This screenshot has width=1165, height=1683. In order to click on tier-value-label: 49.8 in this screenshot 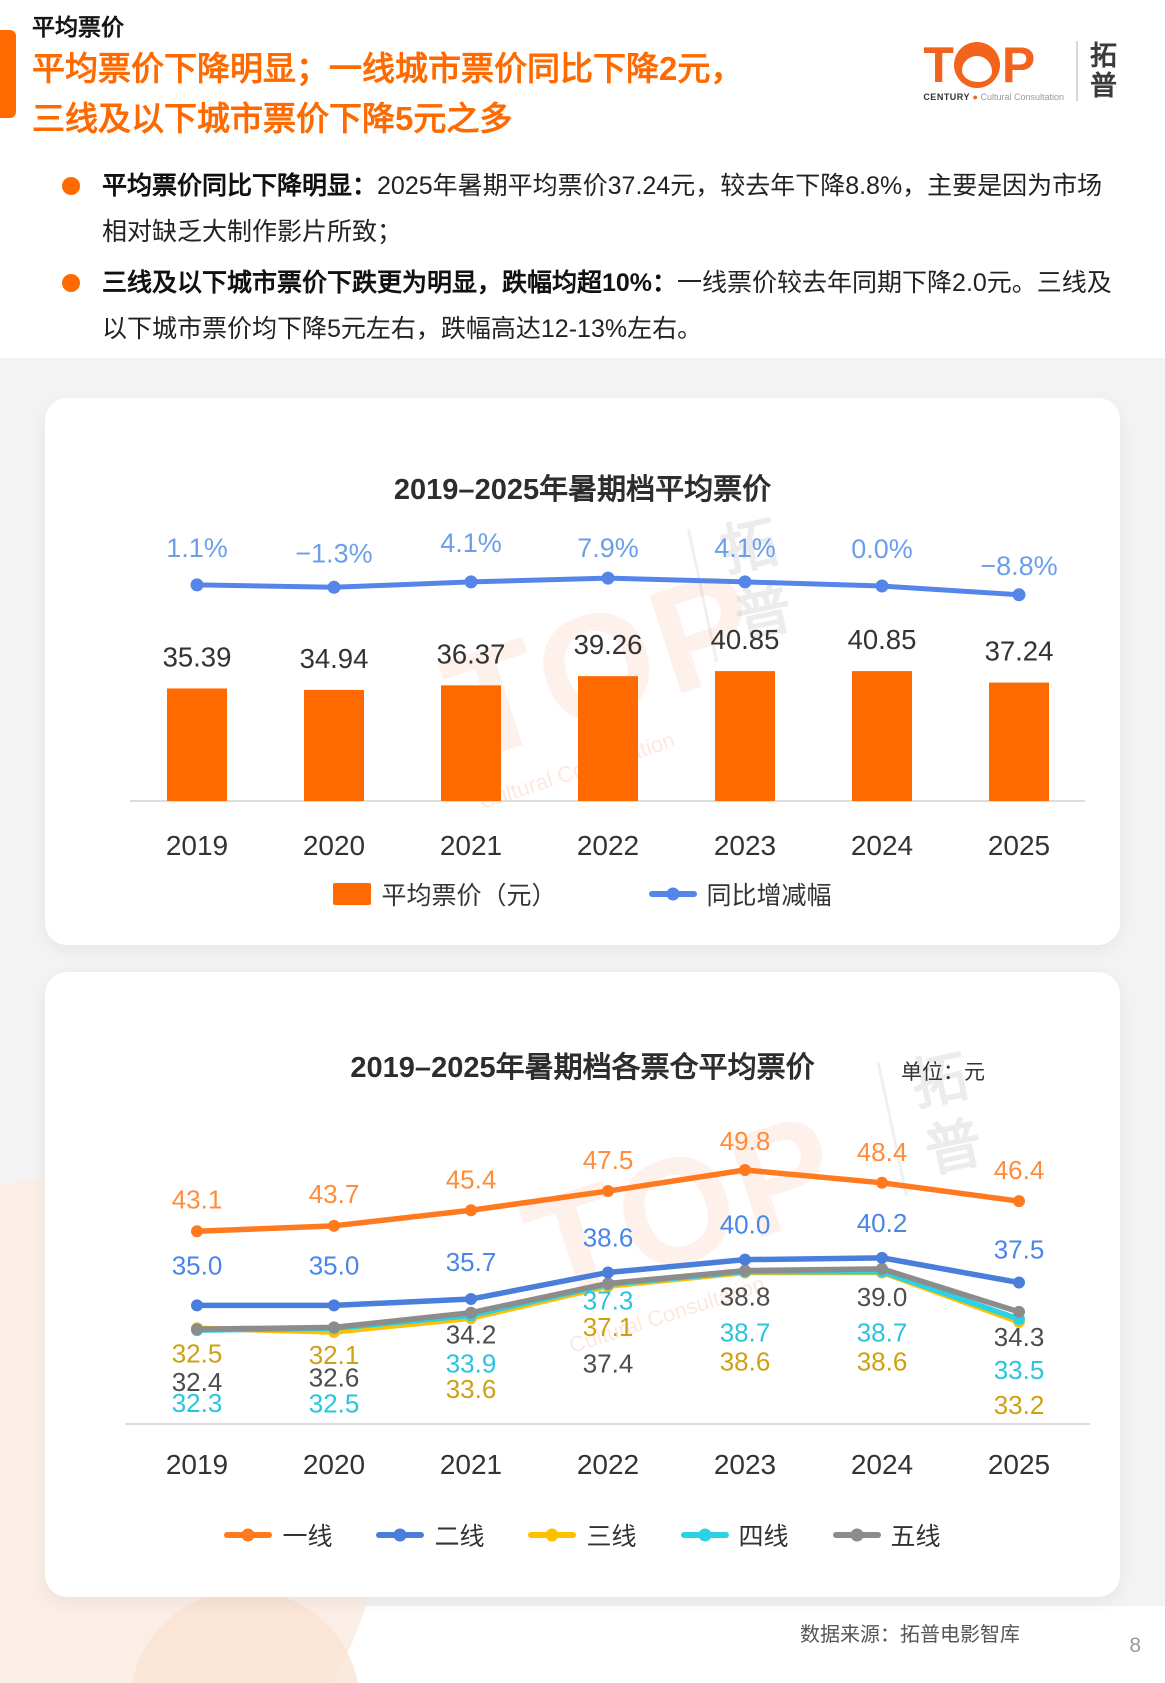, I will do `click(745, 1141)`.